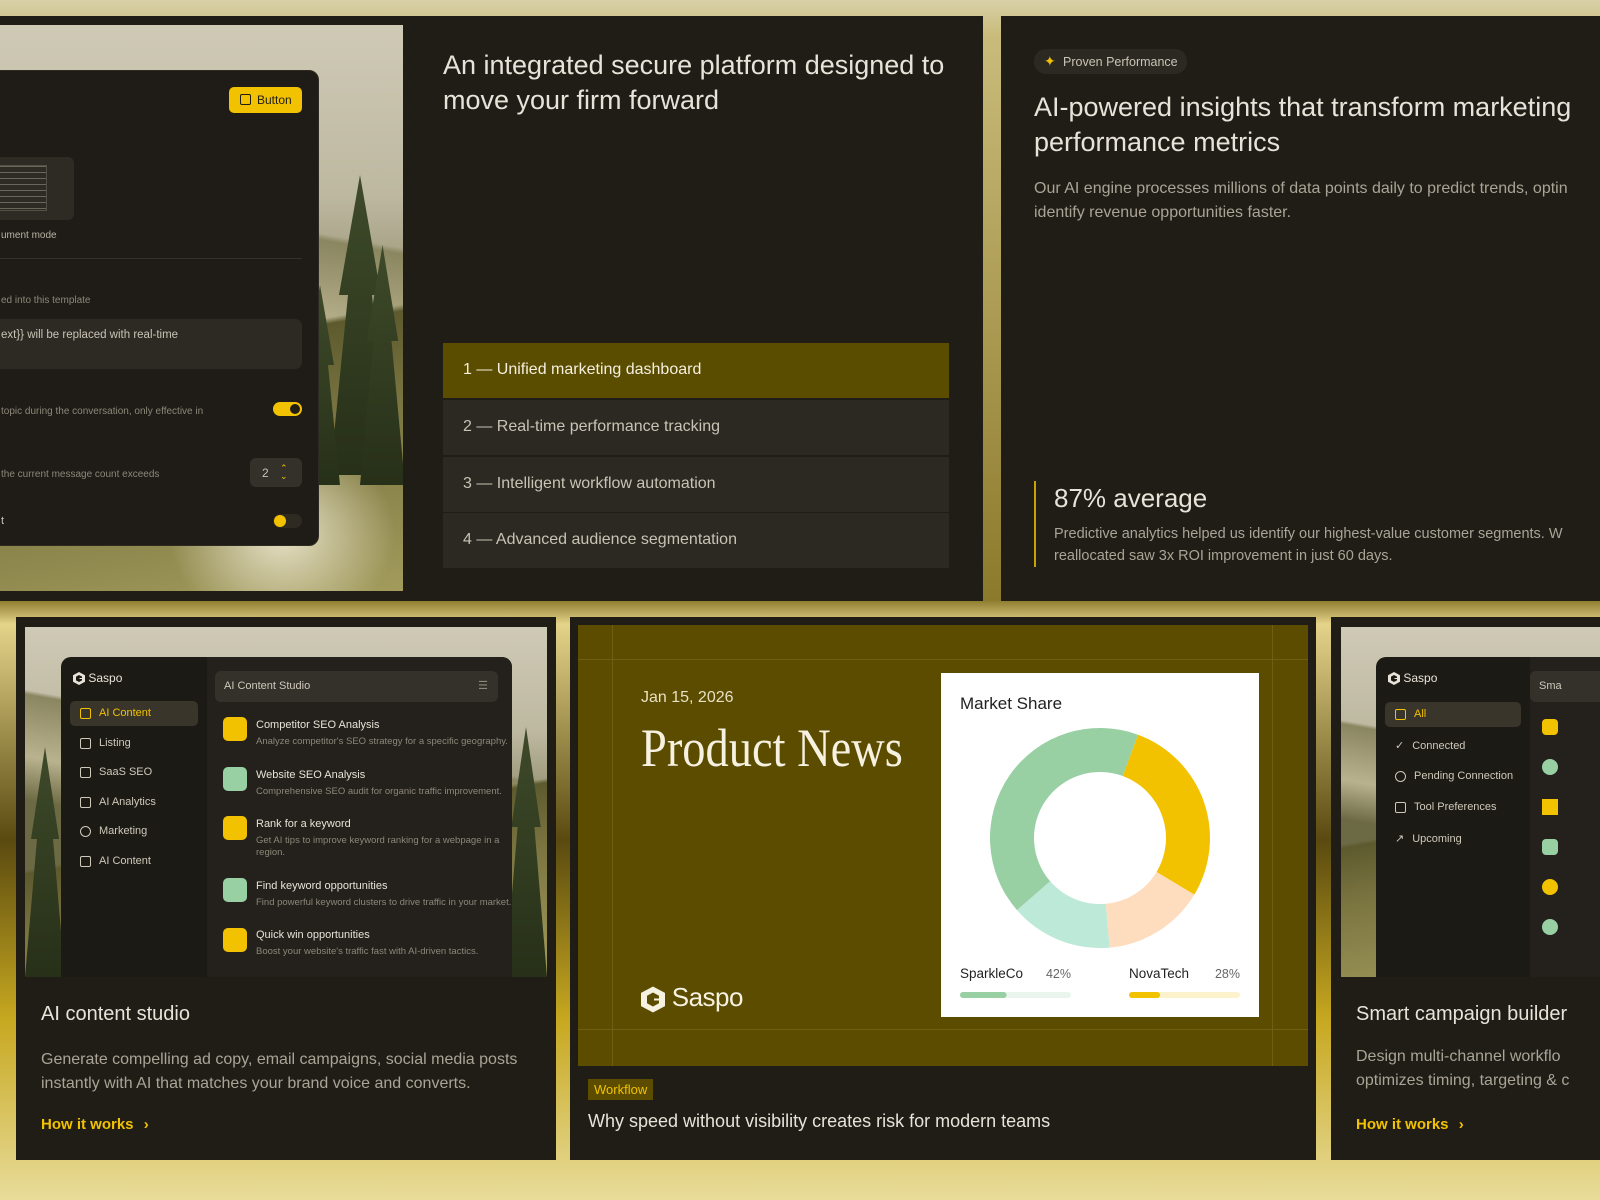 Image resolution: width=1600 pixels, height=1200 pixels. I want to click on nav-label: Pending Connection, so click(1464, 776).